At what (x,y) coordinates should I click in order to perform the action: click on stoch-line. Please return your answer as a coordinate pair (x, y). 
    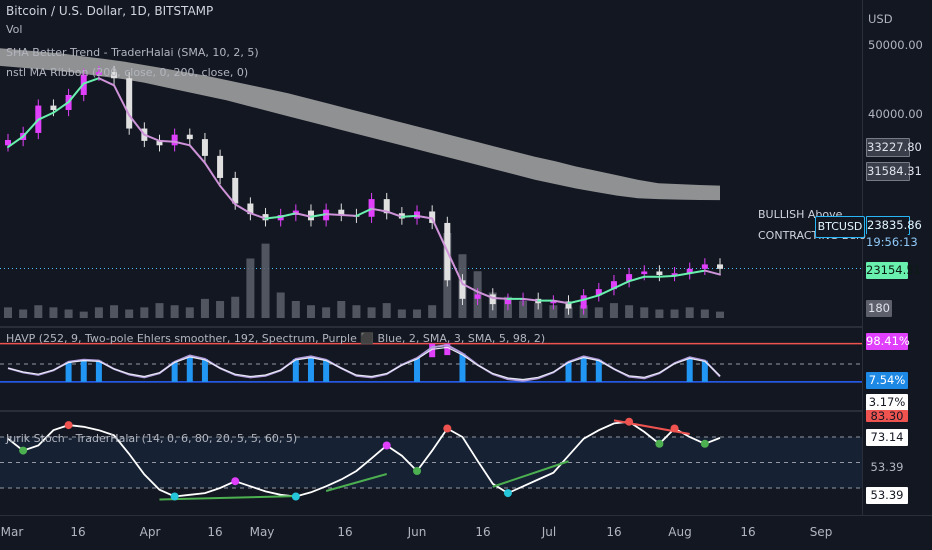
    Looking at the image, I should click on (364, 459).